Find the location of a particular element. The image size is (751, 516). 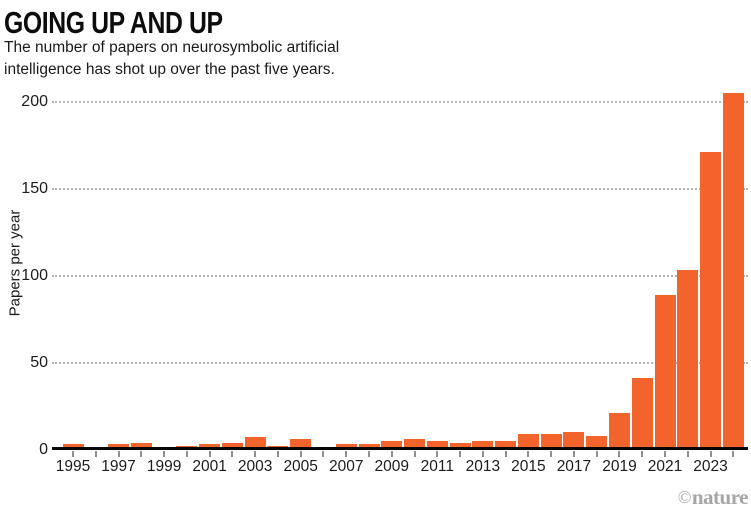

y-tick-label-0: 0 is located at coordinates (43, 449).